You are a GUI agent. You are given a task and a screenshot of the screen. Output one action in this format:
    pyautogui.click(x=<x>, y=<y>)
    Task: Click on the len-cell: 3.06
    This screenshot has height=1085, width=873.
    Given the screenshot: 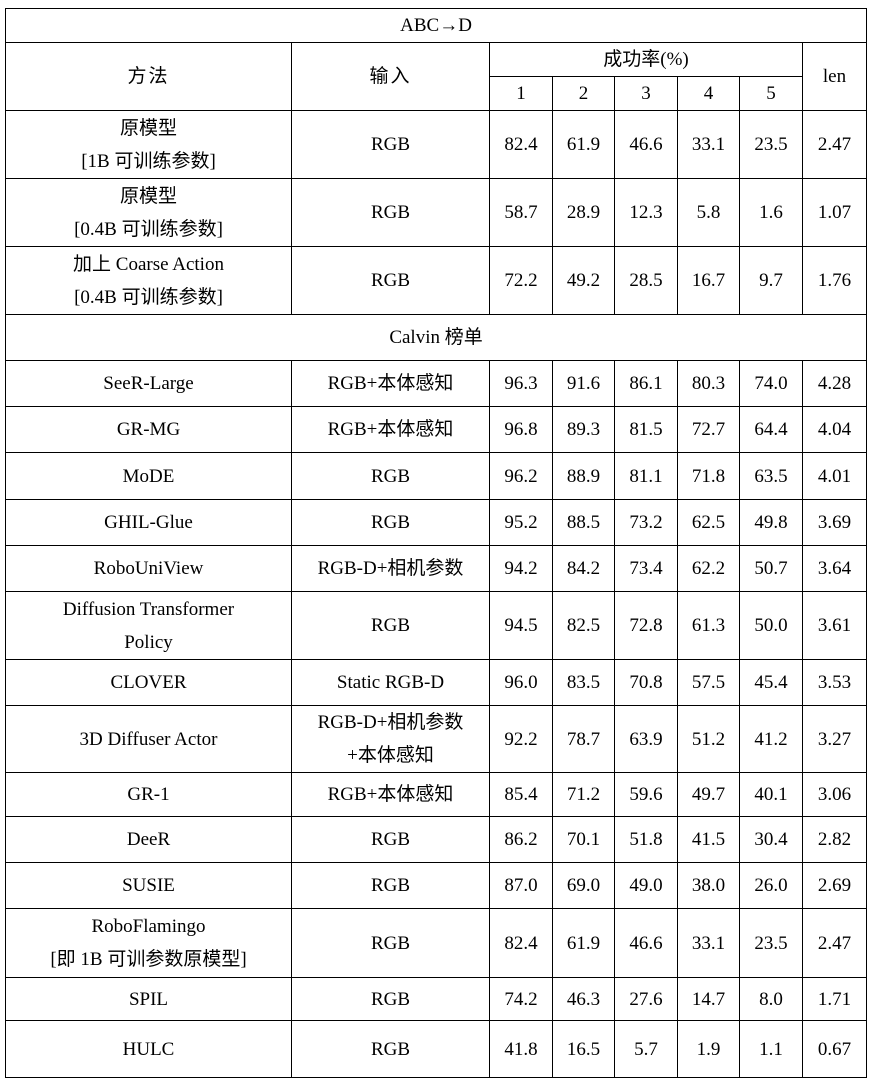 What is the action you would take?
    pyautogui.click(x=834, y=794)
    